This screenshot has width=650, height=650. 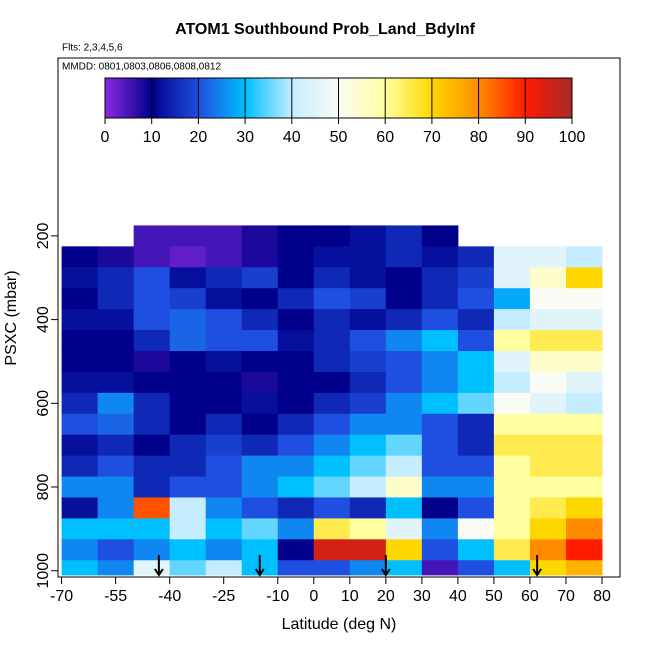 What do you see at coordinates (386, 566) in the screenshot?
I see `arrow-marker` at bounding box center [386, 566].